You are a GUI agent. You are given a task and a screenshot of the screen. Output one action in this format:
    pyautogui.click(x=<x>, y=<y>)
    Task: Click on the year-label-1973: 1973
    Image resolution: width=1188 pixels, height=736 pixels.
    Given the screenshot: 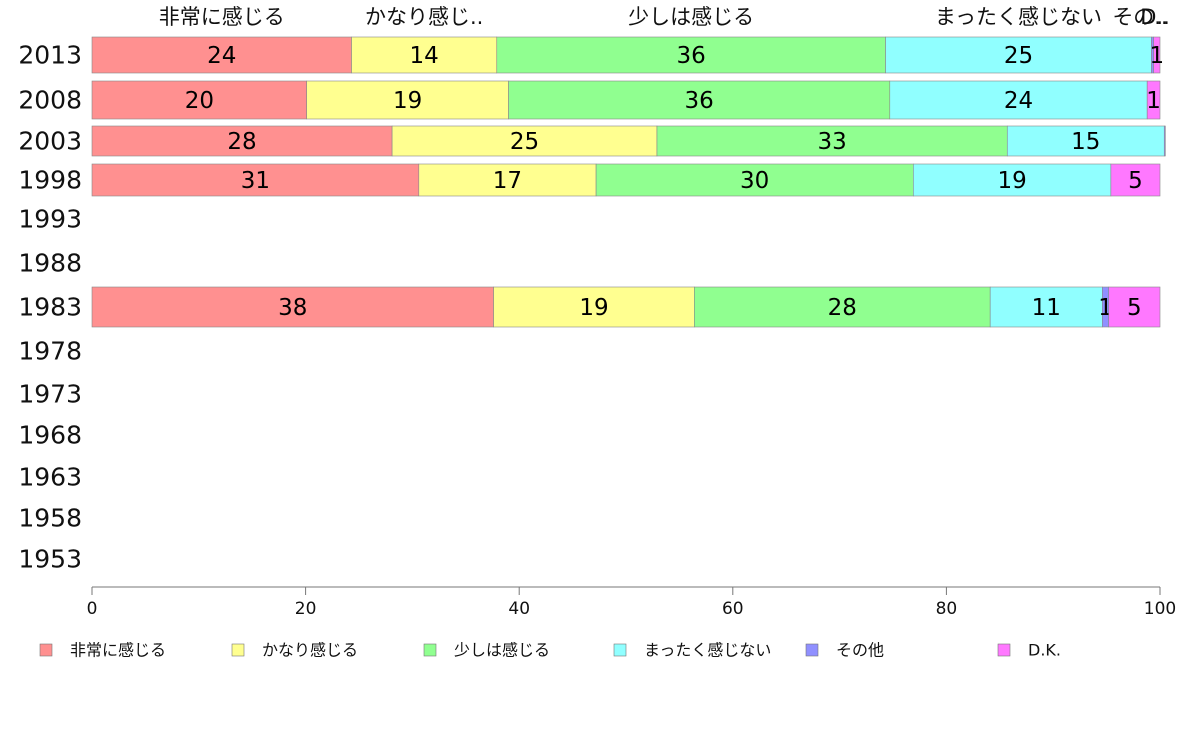 What is the action you would take?
    pyautogui.click(x=50, y=394)
    